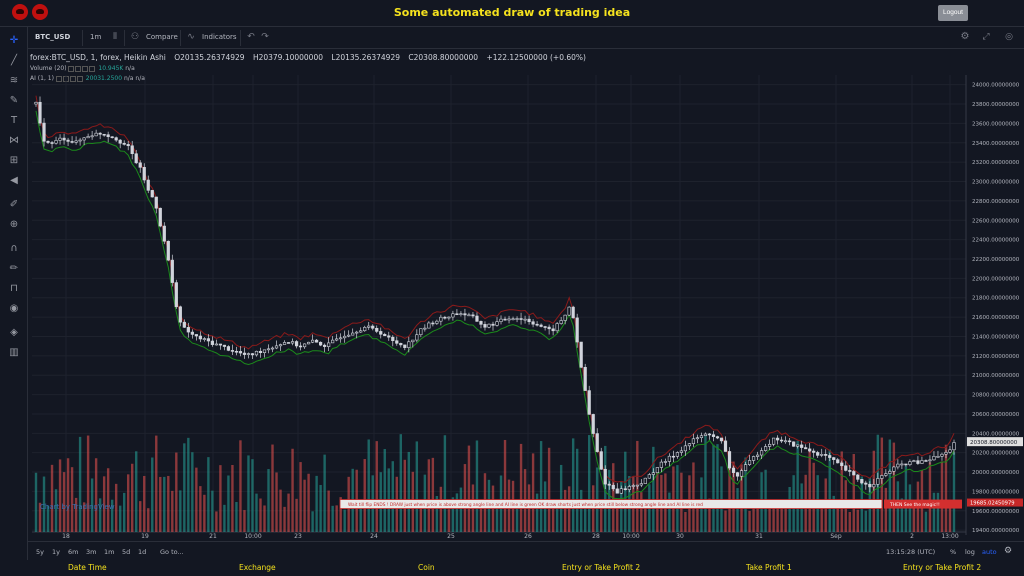 Image resolution: width=1024 pixels, height=576 pixels. I want to click on footer-entry-tp2: Entry or Take Profit 2, so click(601, 567).